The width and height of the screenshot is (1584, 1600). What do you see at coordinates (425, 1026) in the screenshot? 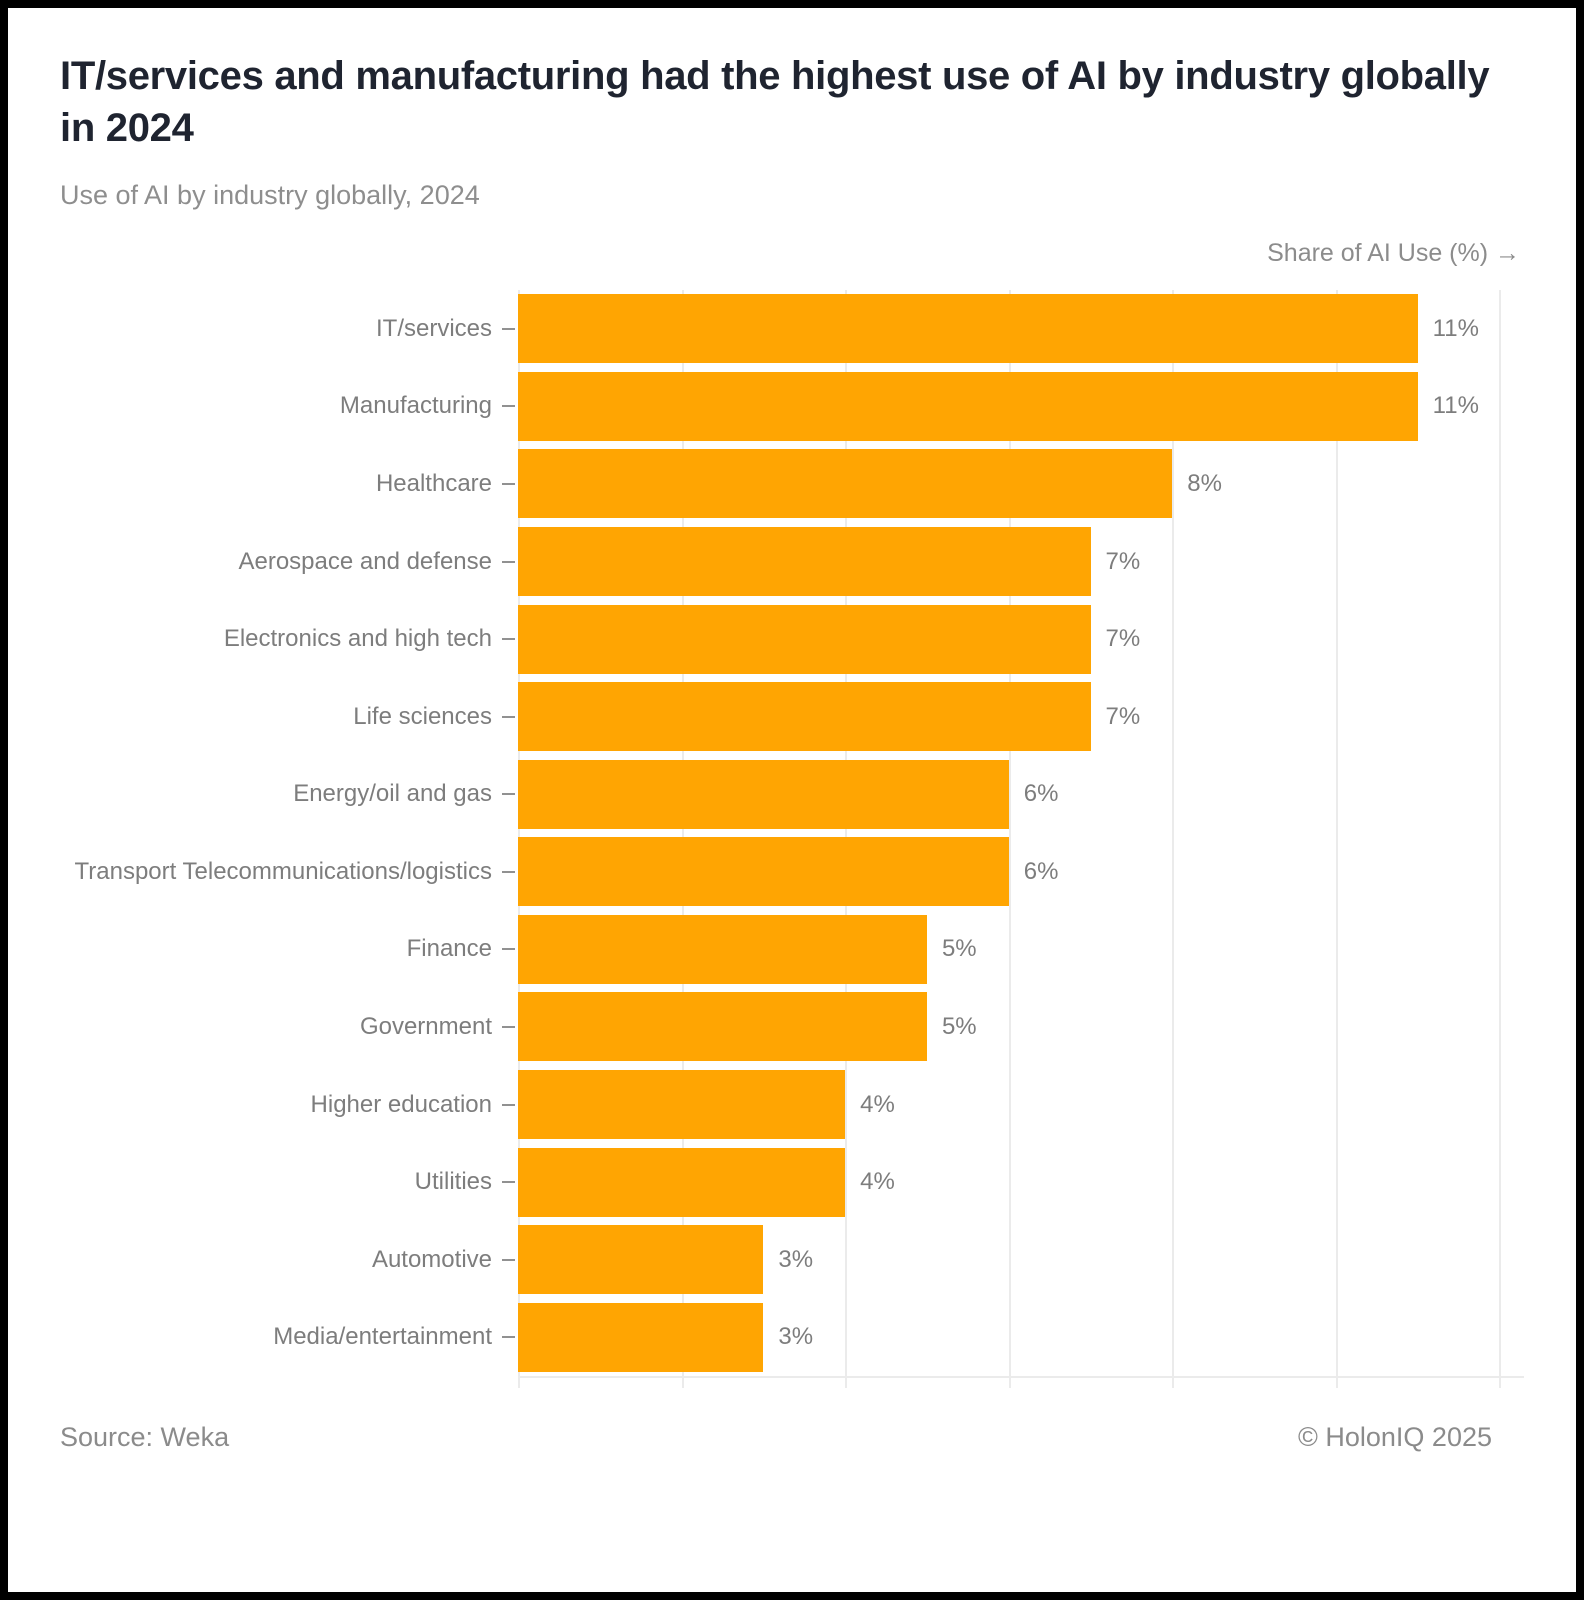
I see `category-label: Government` at bounding box center [425, 1026].